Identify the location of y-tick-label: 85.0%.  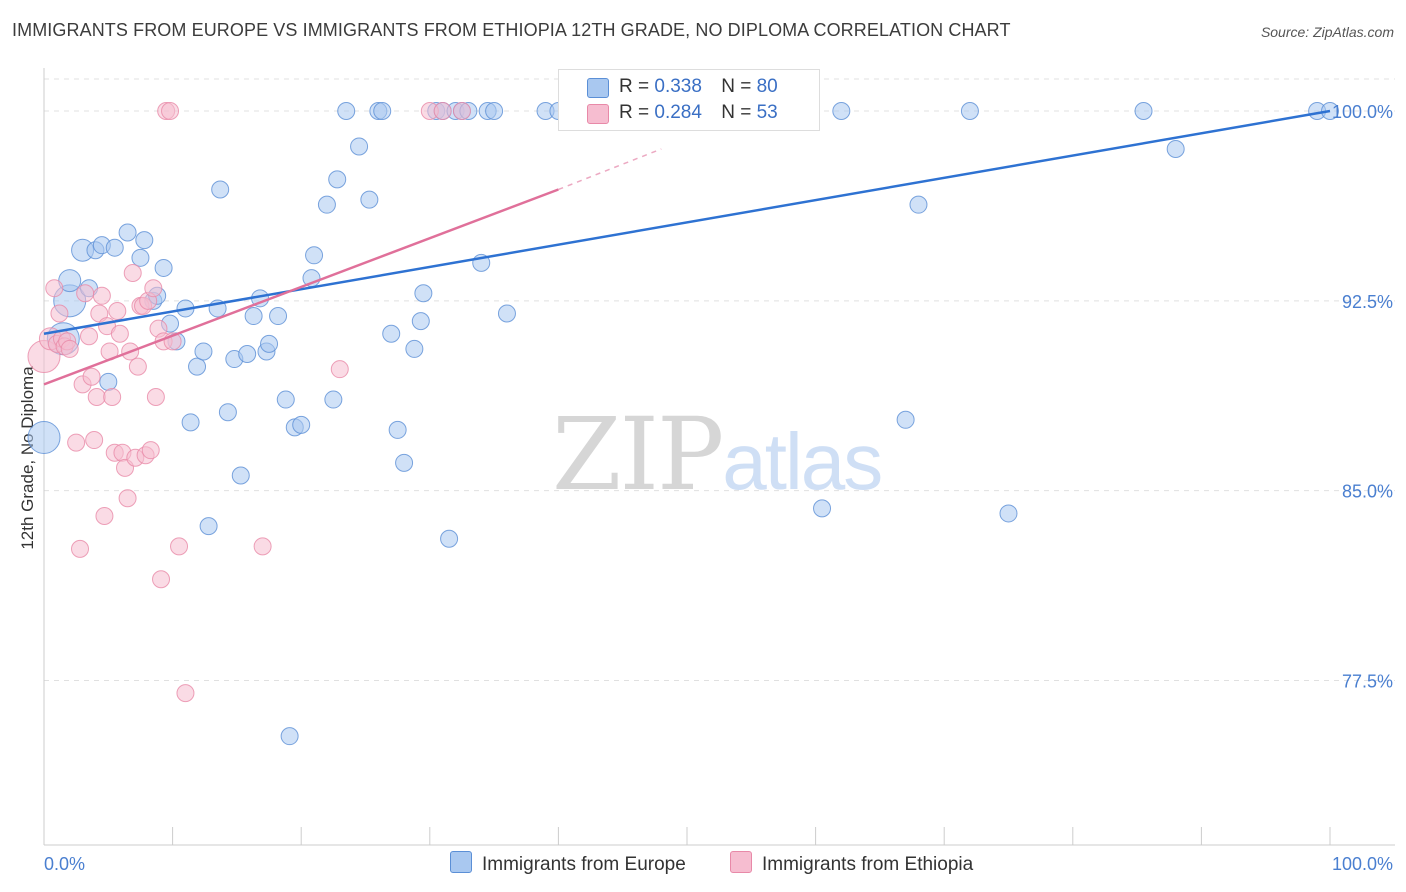
(1367, 492).